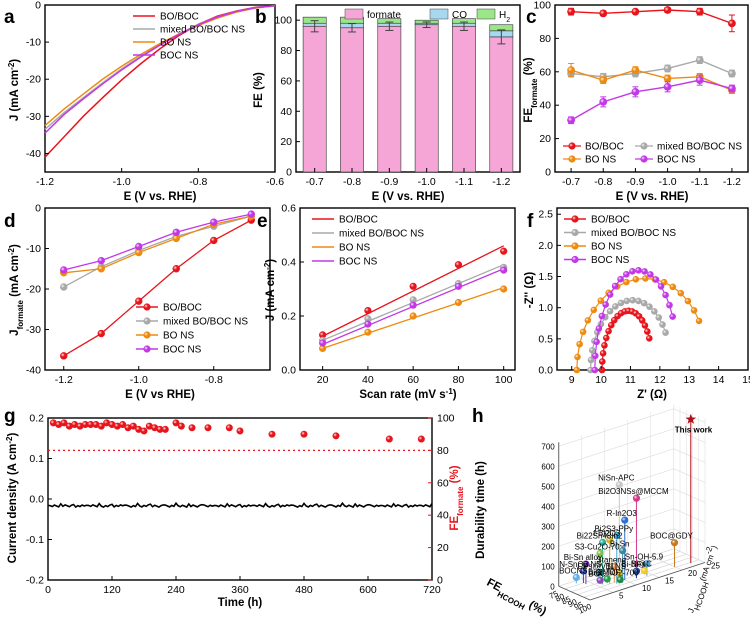 The width and height of the screenshot is (750, 640). Describe the element at coordinates (542, 6) in the screenshot. I see `y-tick-label: 100` at that location.